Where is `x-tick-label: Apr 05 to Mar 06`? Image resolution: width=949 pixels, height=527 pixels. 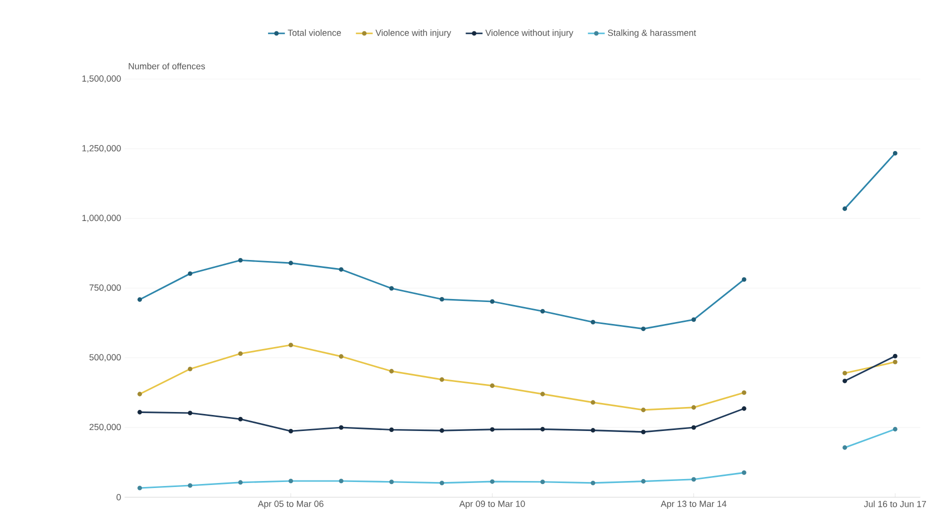
x-tick-label: Apr 05 to Mar 06 is located at coordinates (291, 504).